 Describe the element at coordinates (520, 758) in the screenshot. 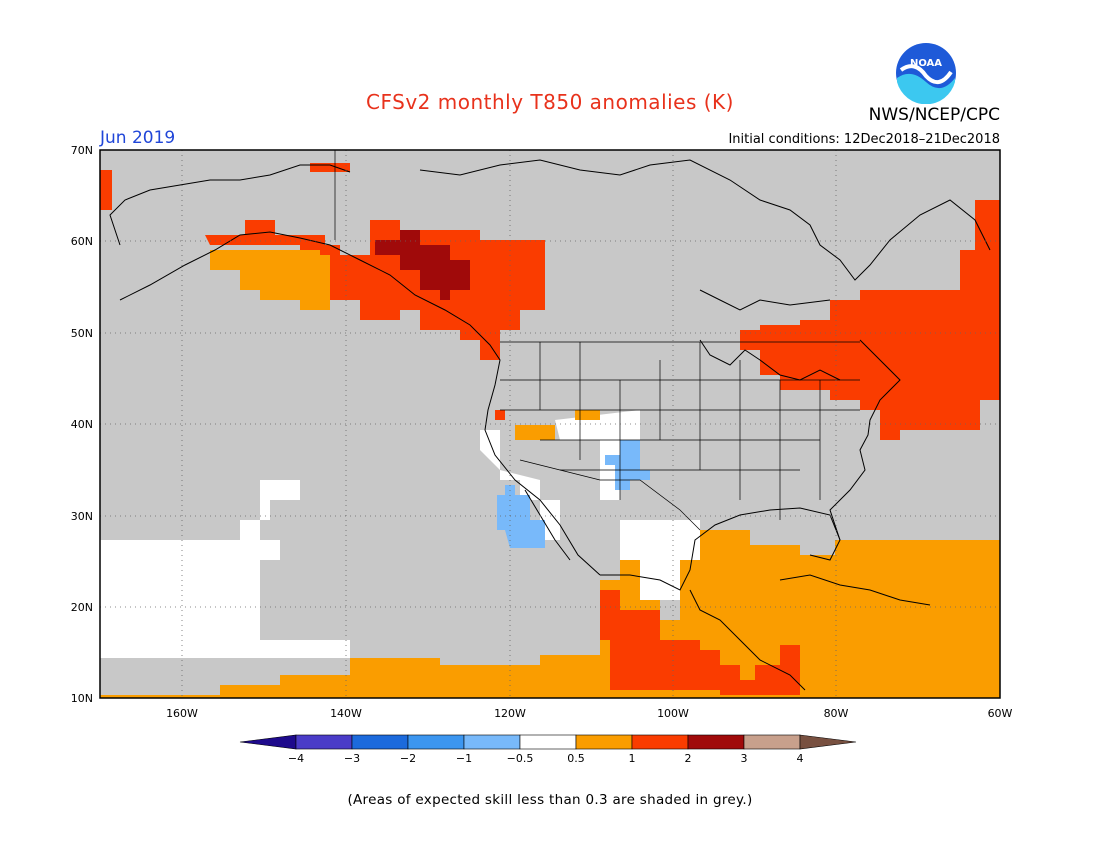

I see `colorbar-tick-label: −0.5` at that location.